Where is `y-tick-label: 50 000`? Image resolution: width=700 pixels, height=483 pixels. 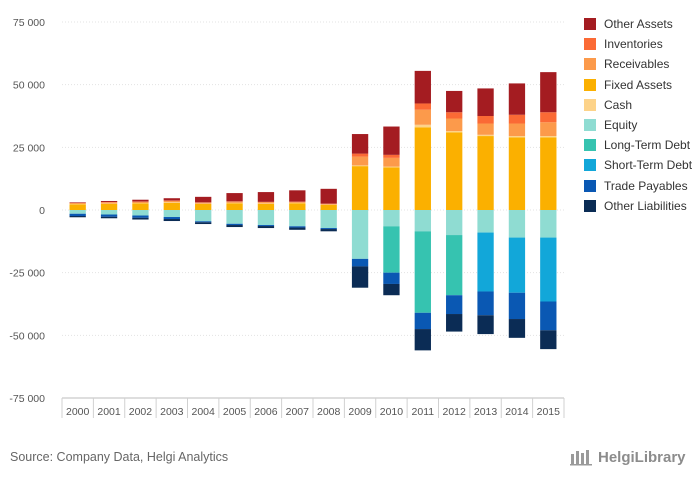 y-tick-label: 50 000 is located at coordinates (29, 86).